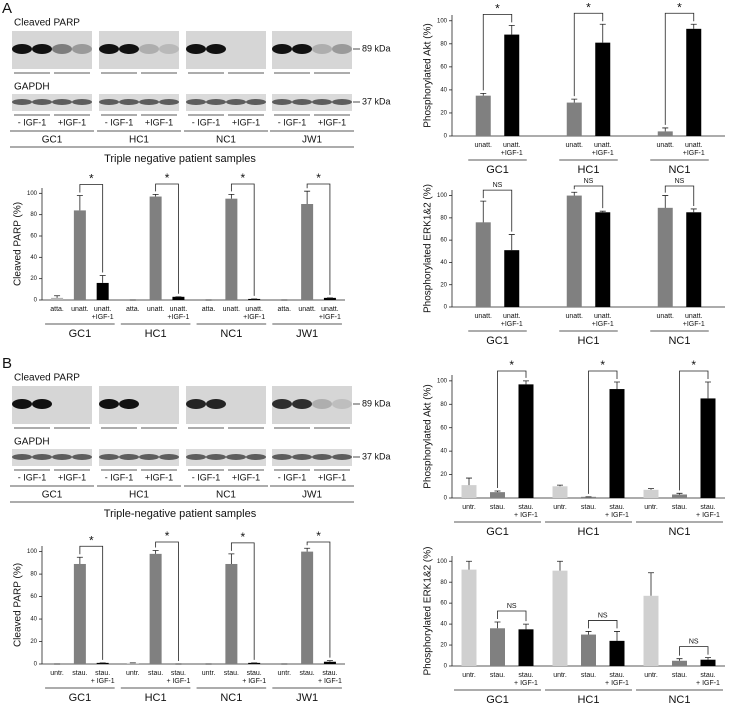  I want to click on blot-label: Cleaved PARP, so click(47, 378).